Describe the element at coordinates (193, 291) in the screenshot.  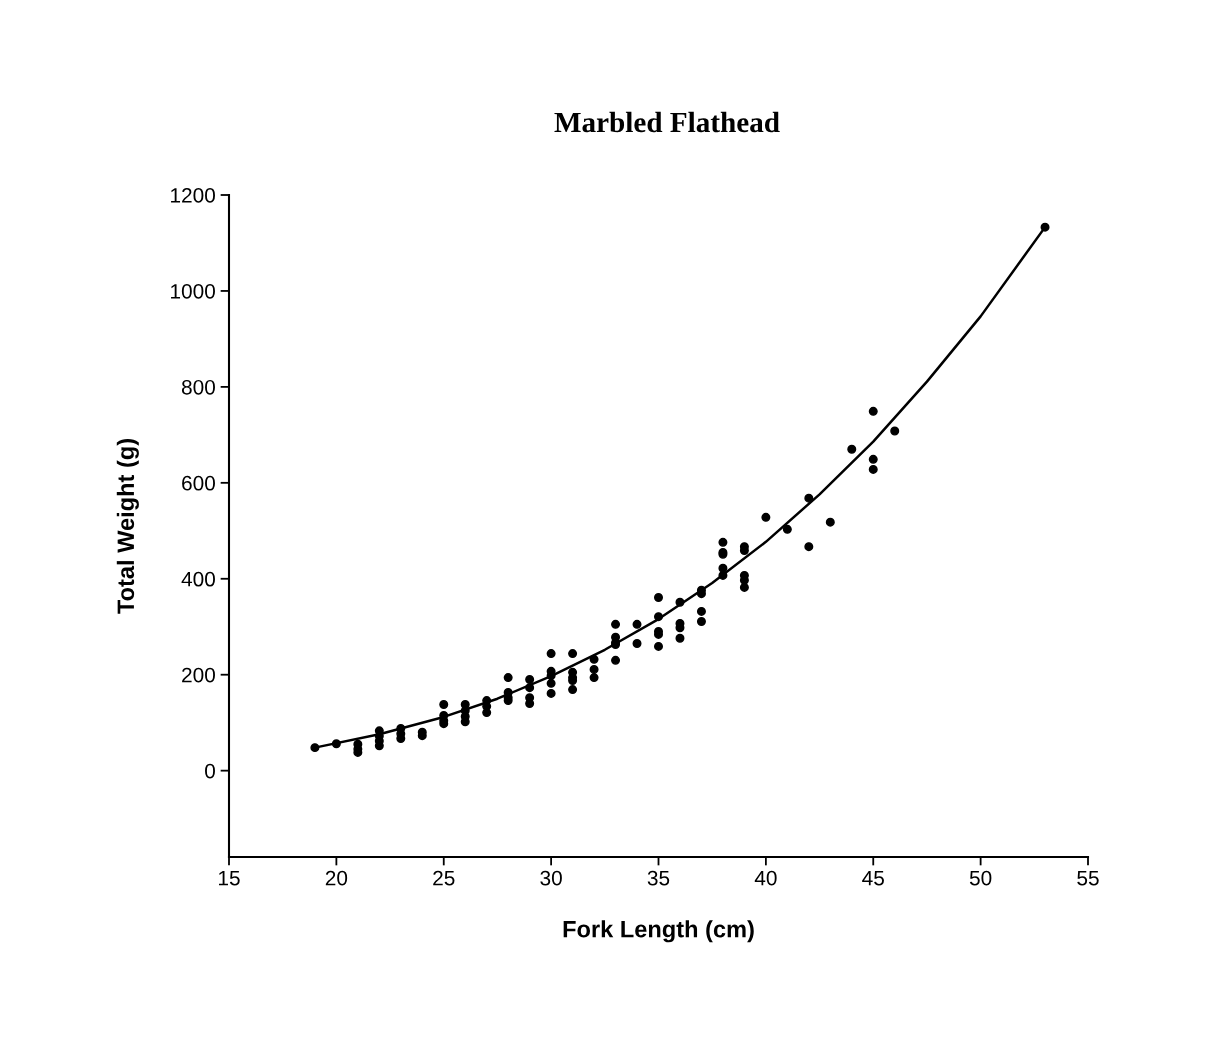
I see `y-tick-label: 1000` at that location.